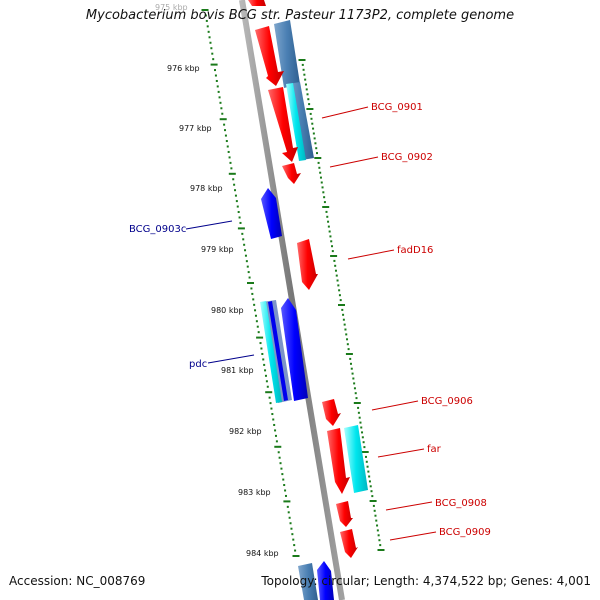  I want to click on gene-label-bcg0906: BCG_0906, so click(447, 401).